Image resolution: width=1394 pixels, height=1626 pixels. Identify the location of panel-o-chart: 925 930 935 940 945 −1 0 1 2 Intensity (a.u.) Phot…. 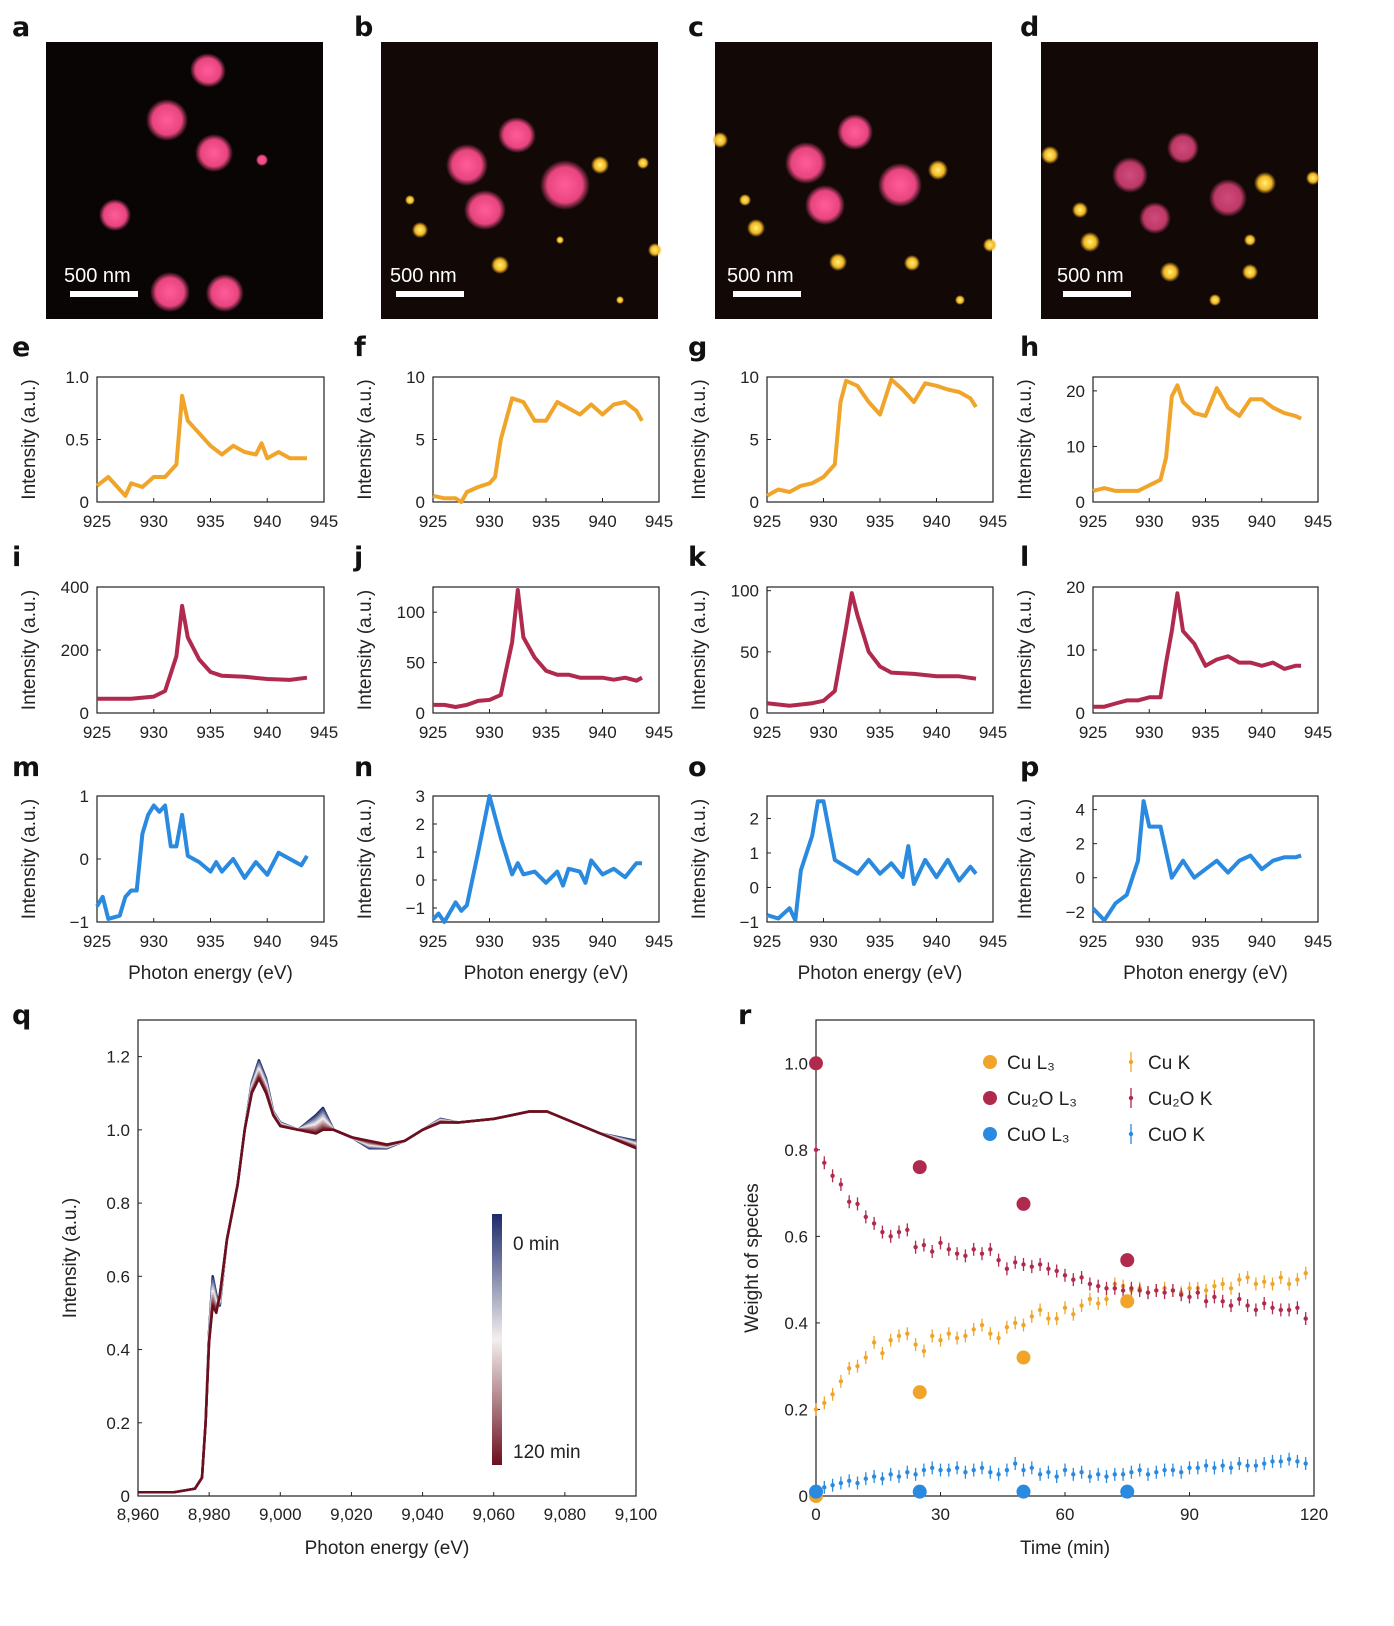
(848, 889).